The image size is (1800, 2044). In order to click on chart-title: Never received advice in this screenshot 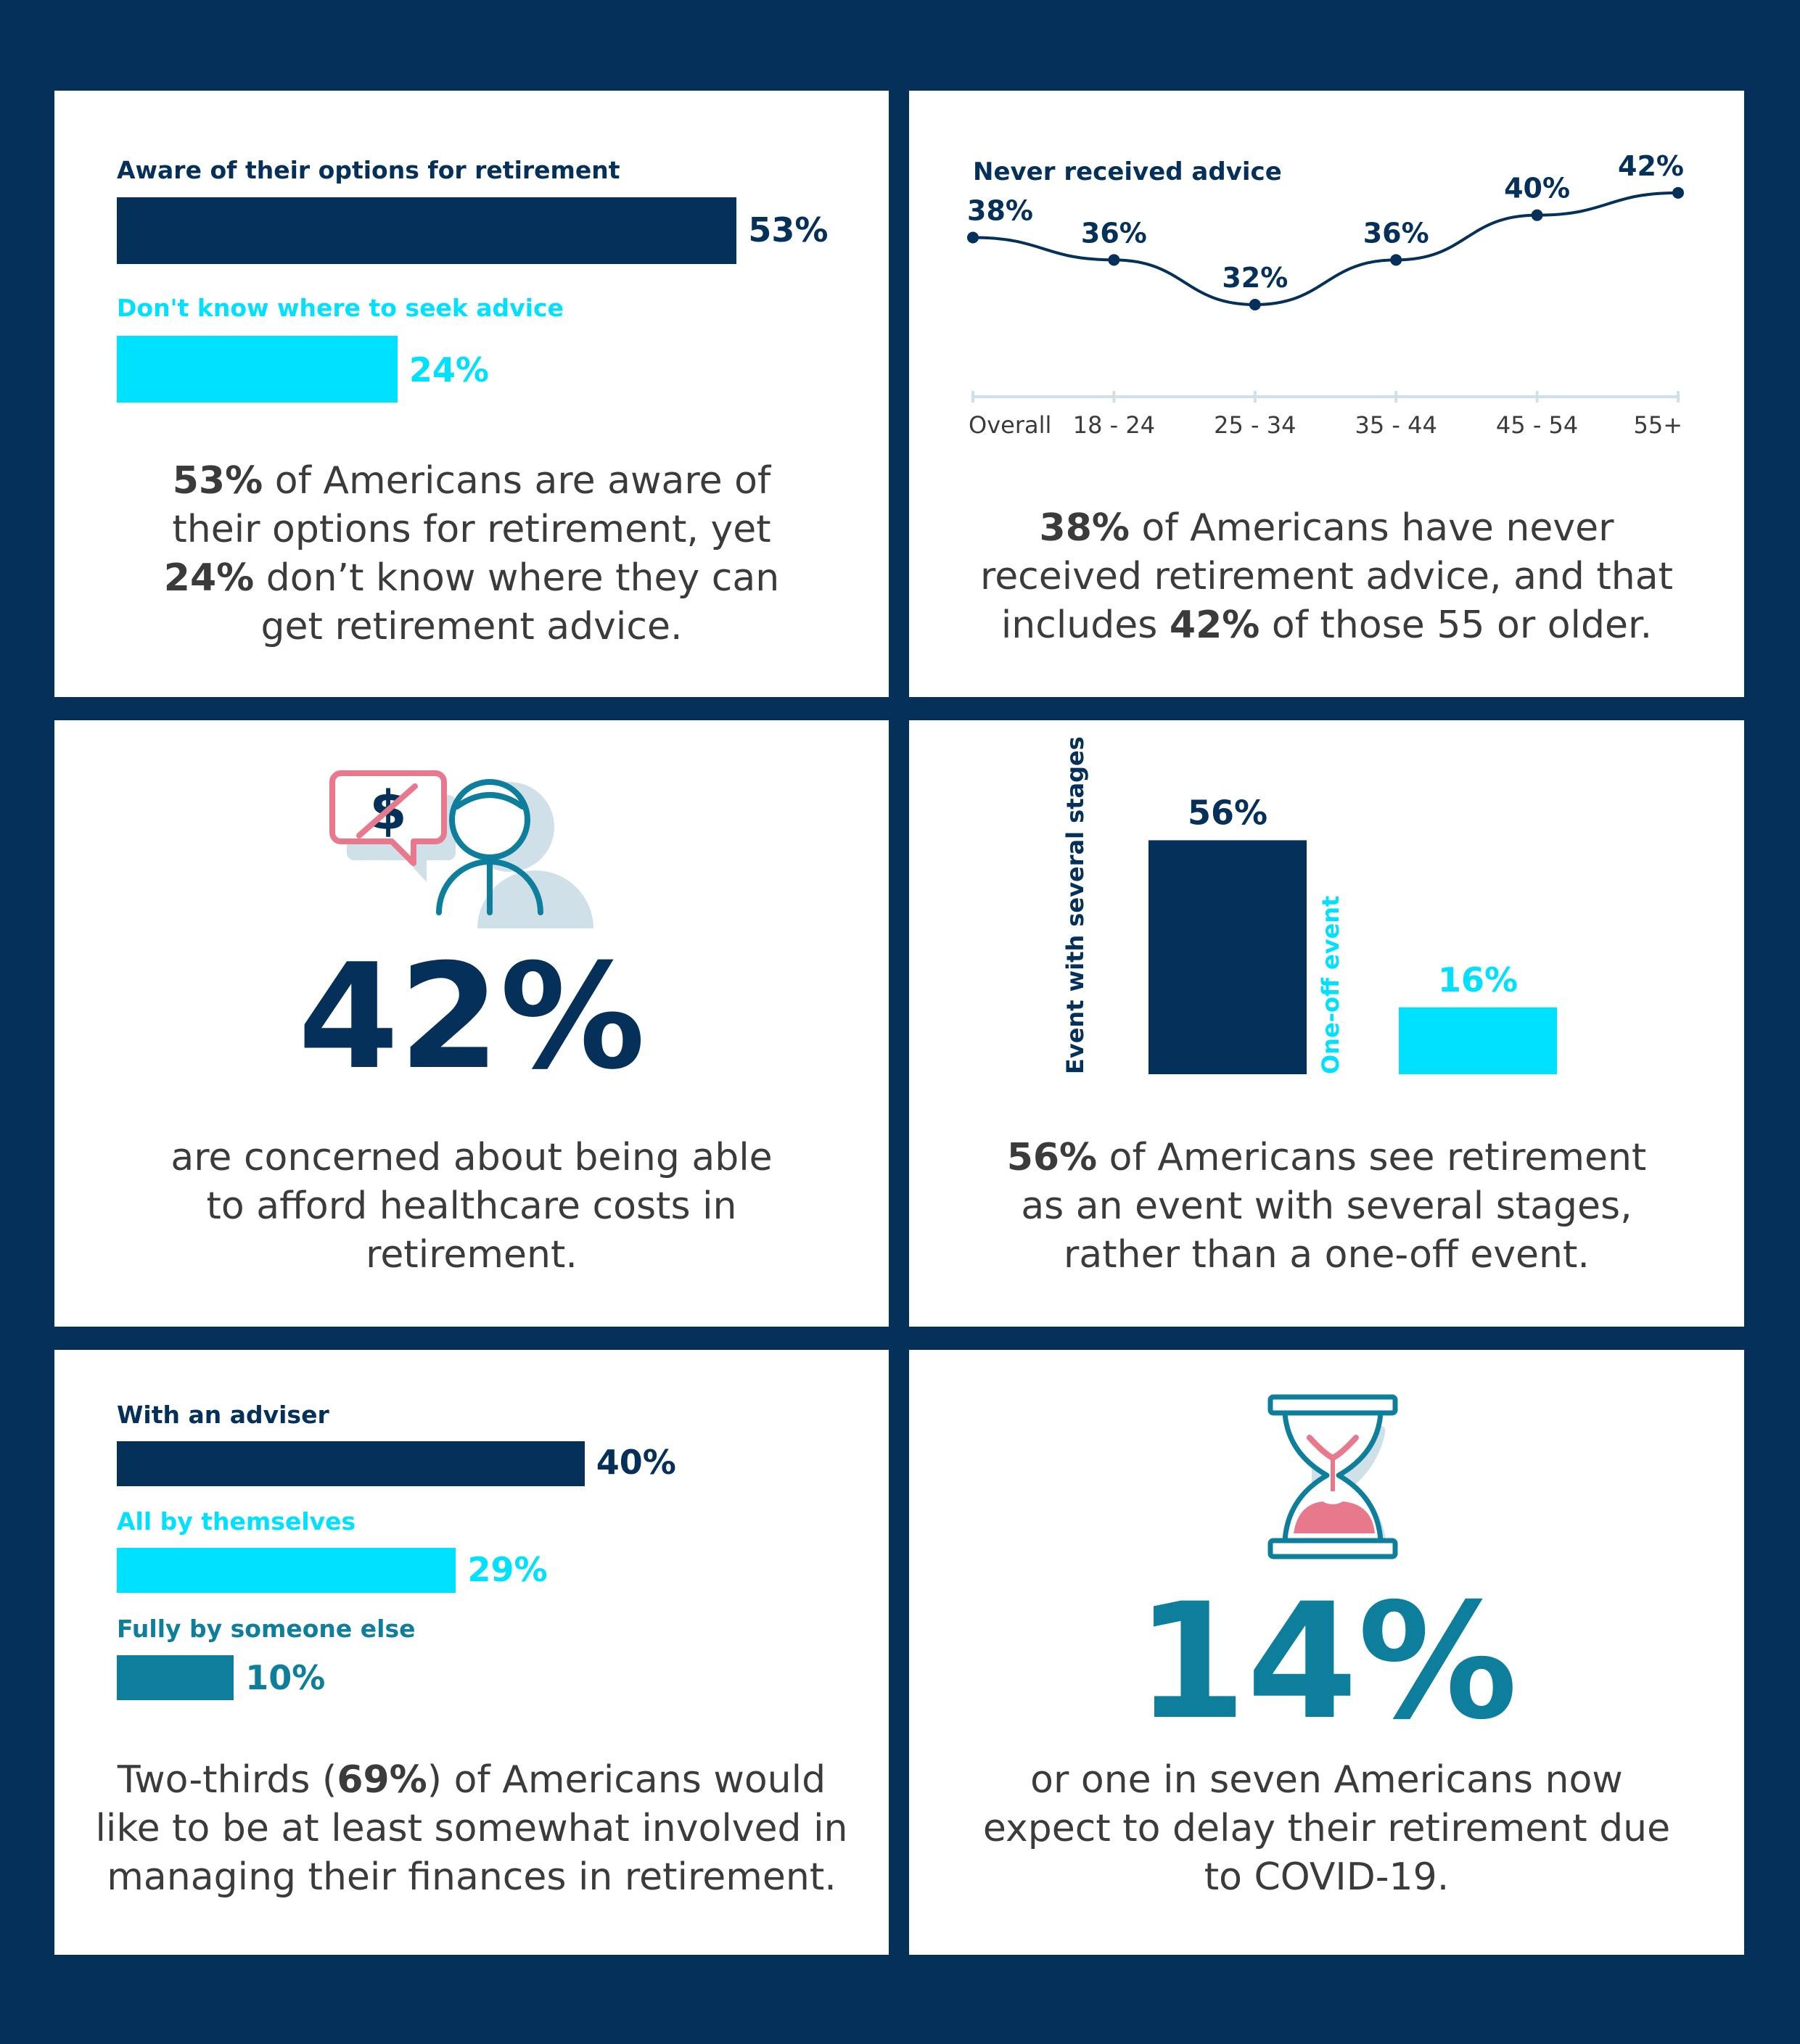, I will do `click(1128, 171)`.